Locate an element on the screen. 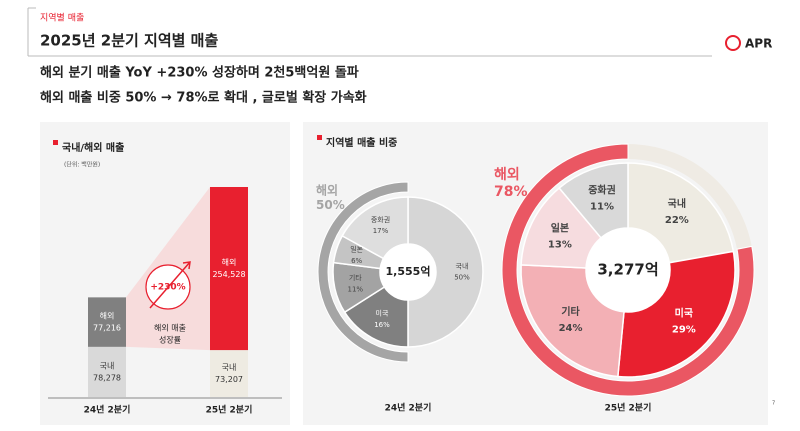 The width and height of the screenshot is (800, 431). annotation-caption: 성장률 is located at coordinates (170, 340).